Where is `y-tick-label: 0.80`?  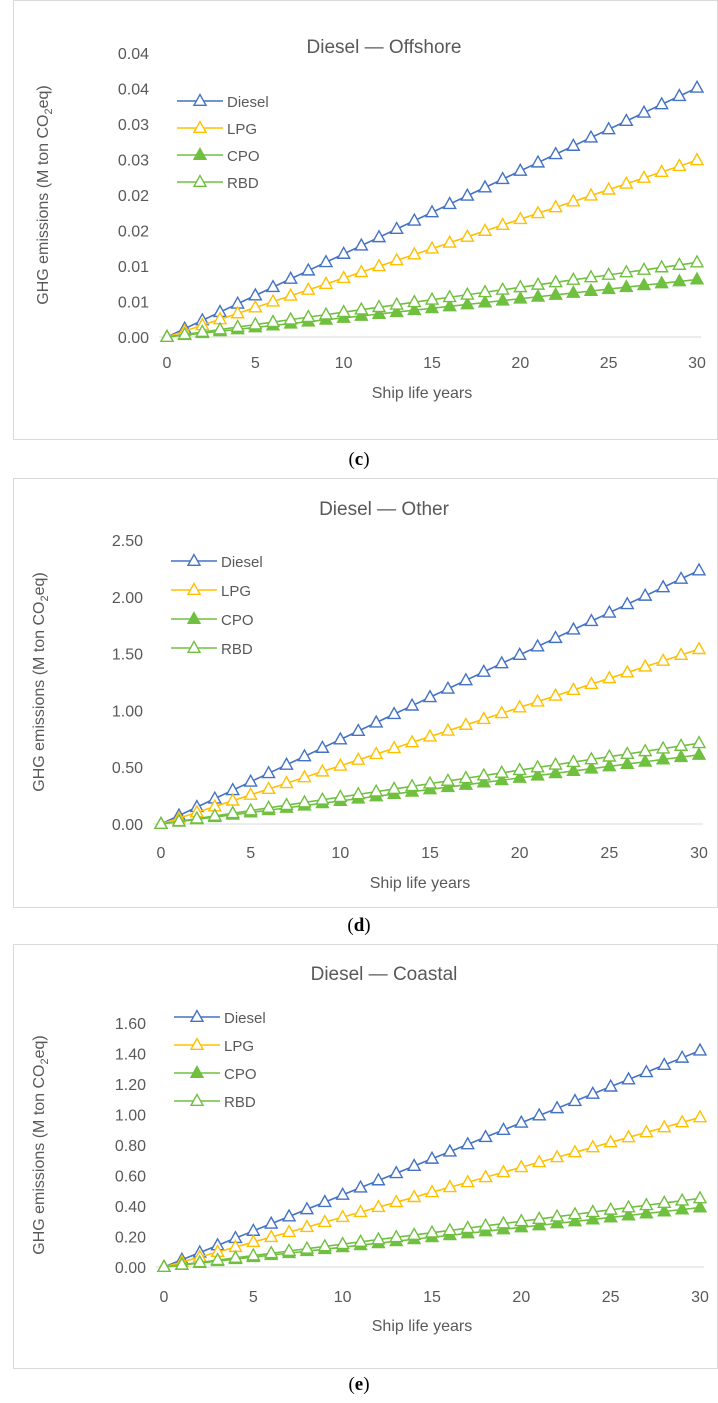 y-tick-label: 0.80 is located at coordinates (130, 1146).